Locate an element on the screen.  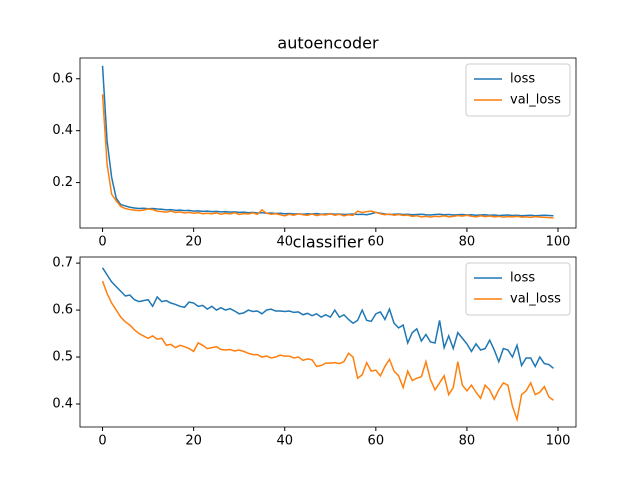
chart-title: classifier is located at coordinates (328, 242).